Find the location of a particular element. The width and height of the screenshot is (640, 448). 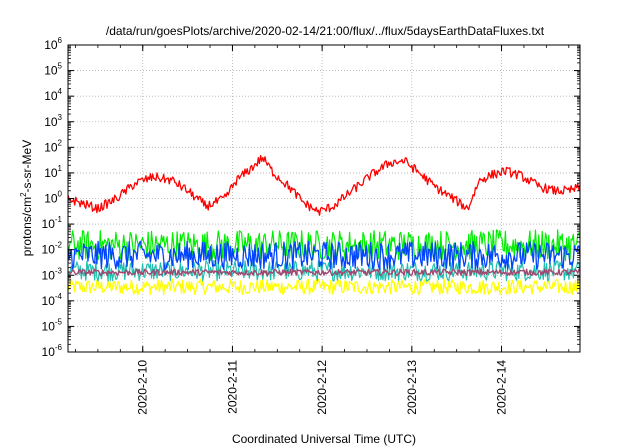

y-tick-label: 10⁻⁴ is located at coordinates (52, 300).